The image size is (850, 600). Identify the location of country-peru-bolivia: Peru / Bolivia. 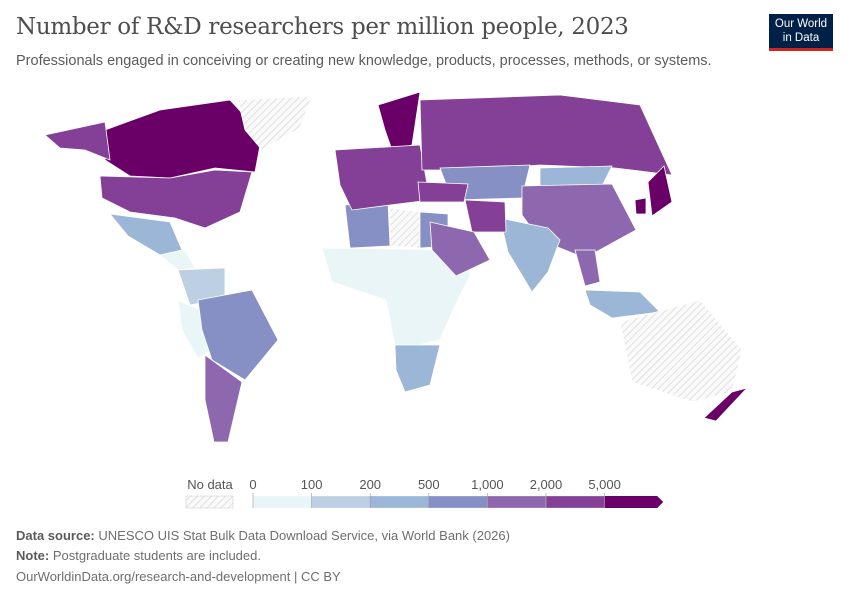
(195, 329).